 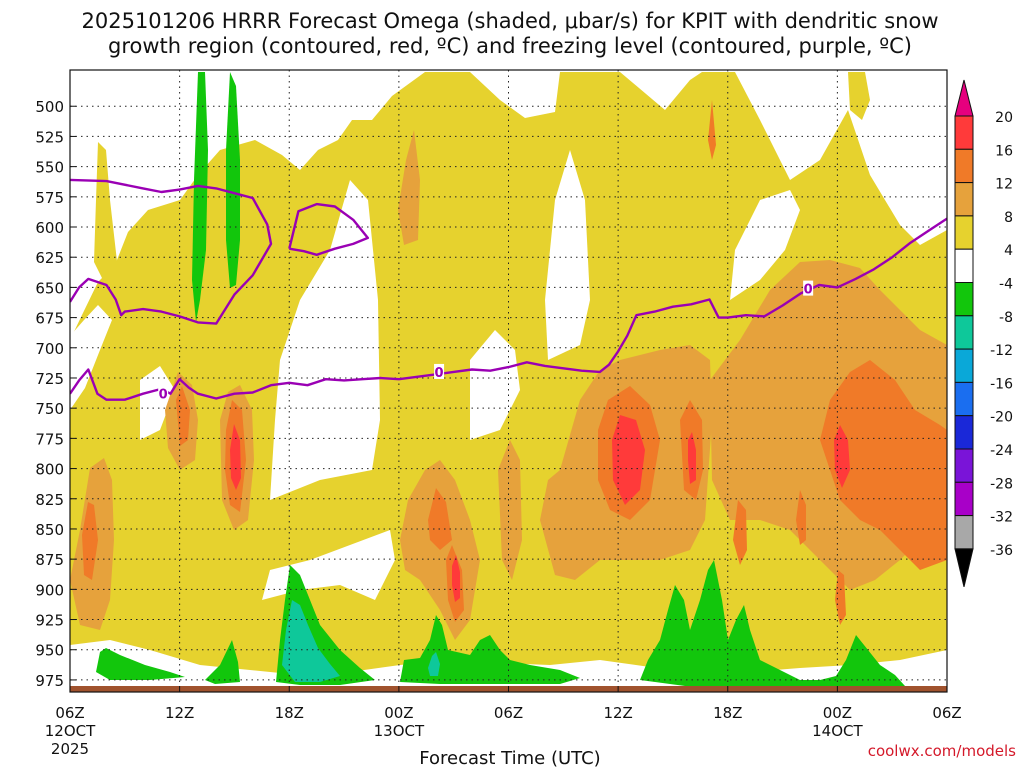 I want to click on colorbar-level-label: 12, so click(x=1004, y=185).